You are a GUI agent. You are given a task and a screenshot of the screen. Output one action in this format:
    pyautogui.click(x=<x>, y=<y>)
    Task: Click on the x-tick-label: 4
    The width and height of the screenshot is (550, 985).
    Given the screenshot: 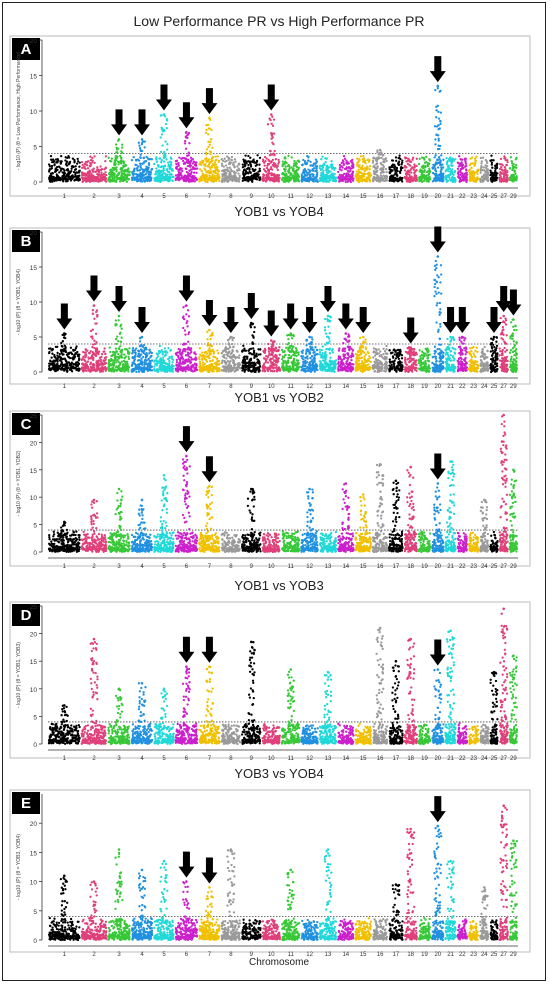 What is the action you would take?
    pyautogui.click(x=142, y=387)
    